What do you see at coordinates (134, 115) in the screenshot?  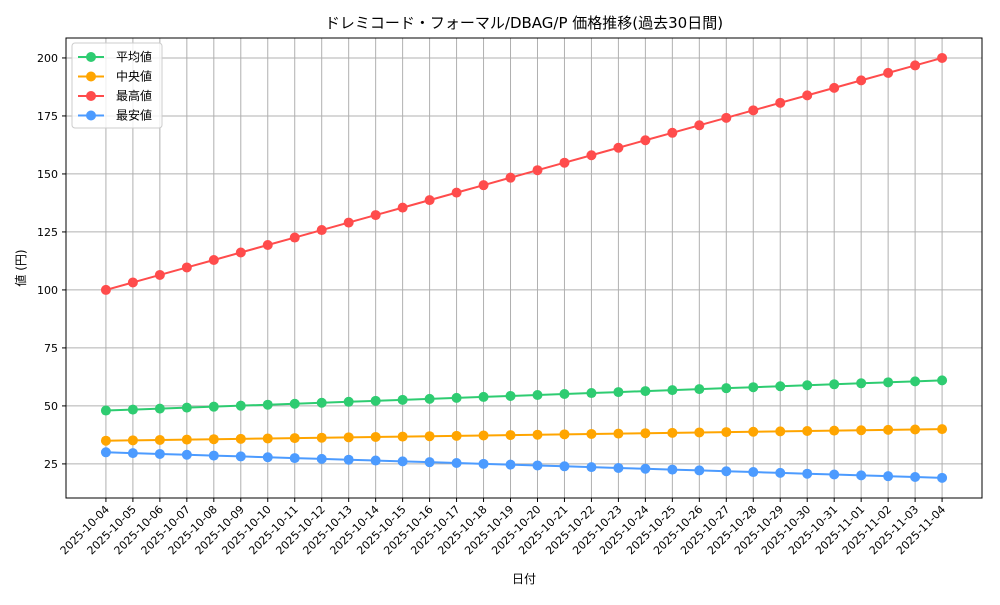 I see `legend-label: 最安値` at bounding box center [134, 115].